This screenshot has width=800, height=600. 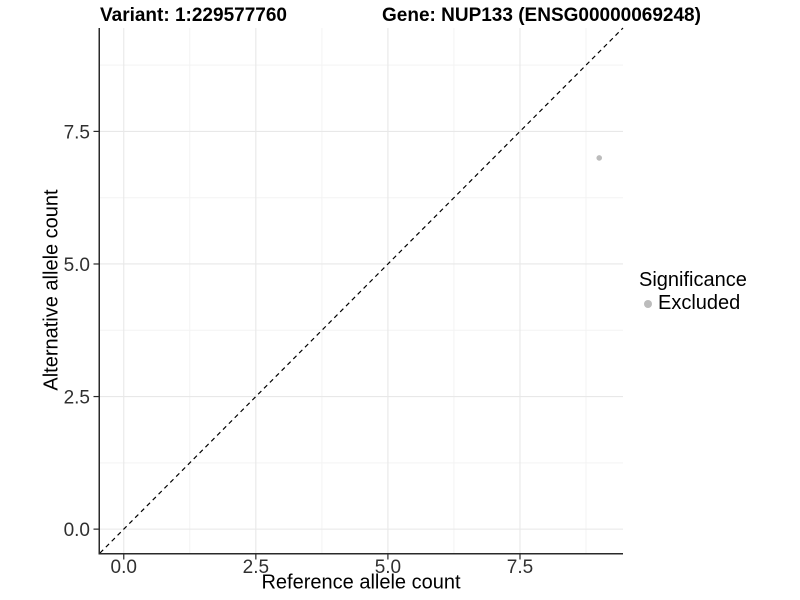 What do you see at coordinates (648, 303) in the screenshot?
I see `excluded-marker-icon` at bounding box center [648, 303].